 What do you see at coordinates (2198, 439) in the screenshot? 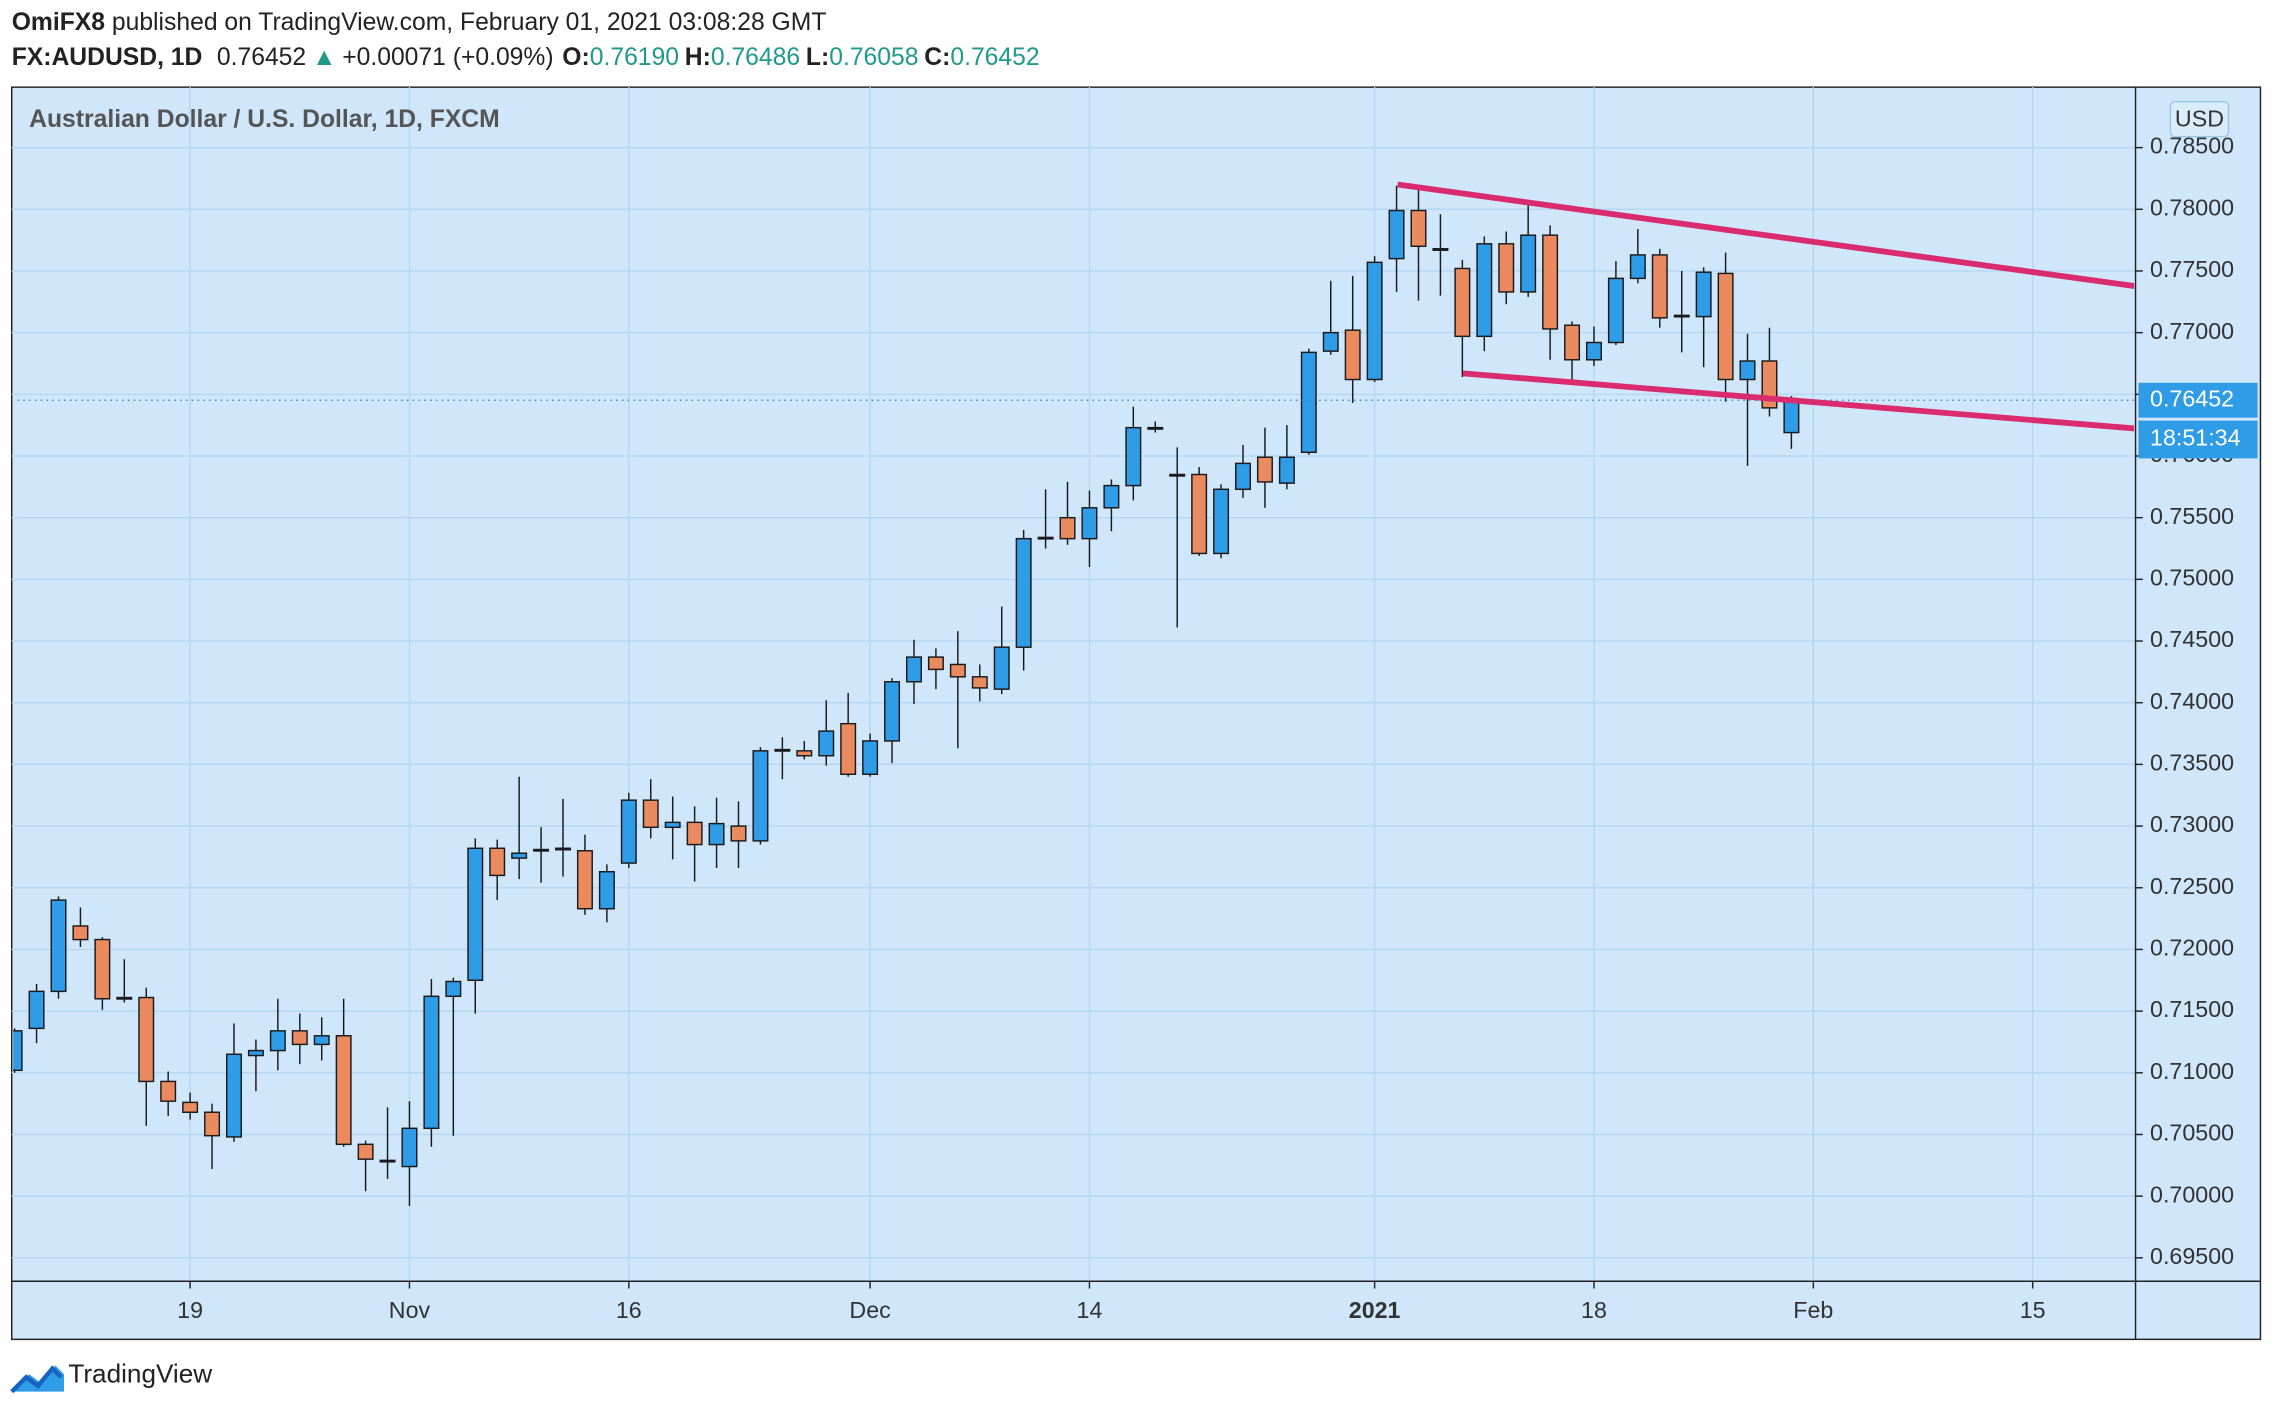
I see `countdown-box` at bounding box center [2198, 439].